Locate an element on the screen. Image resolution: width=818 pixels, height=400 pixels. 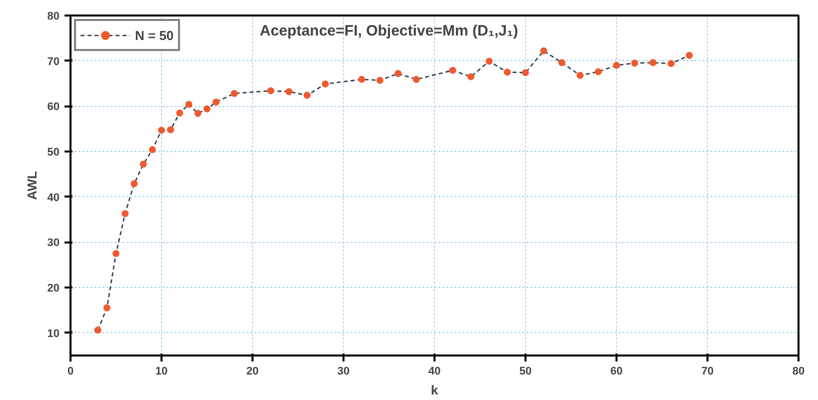
x-tick-label: 80 is located at coordinates (798, 372).